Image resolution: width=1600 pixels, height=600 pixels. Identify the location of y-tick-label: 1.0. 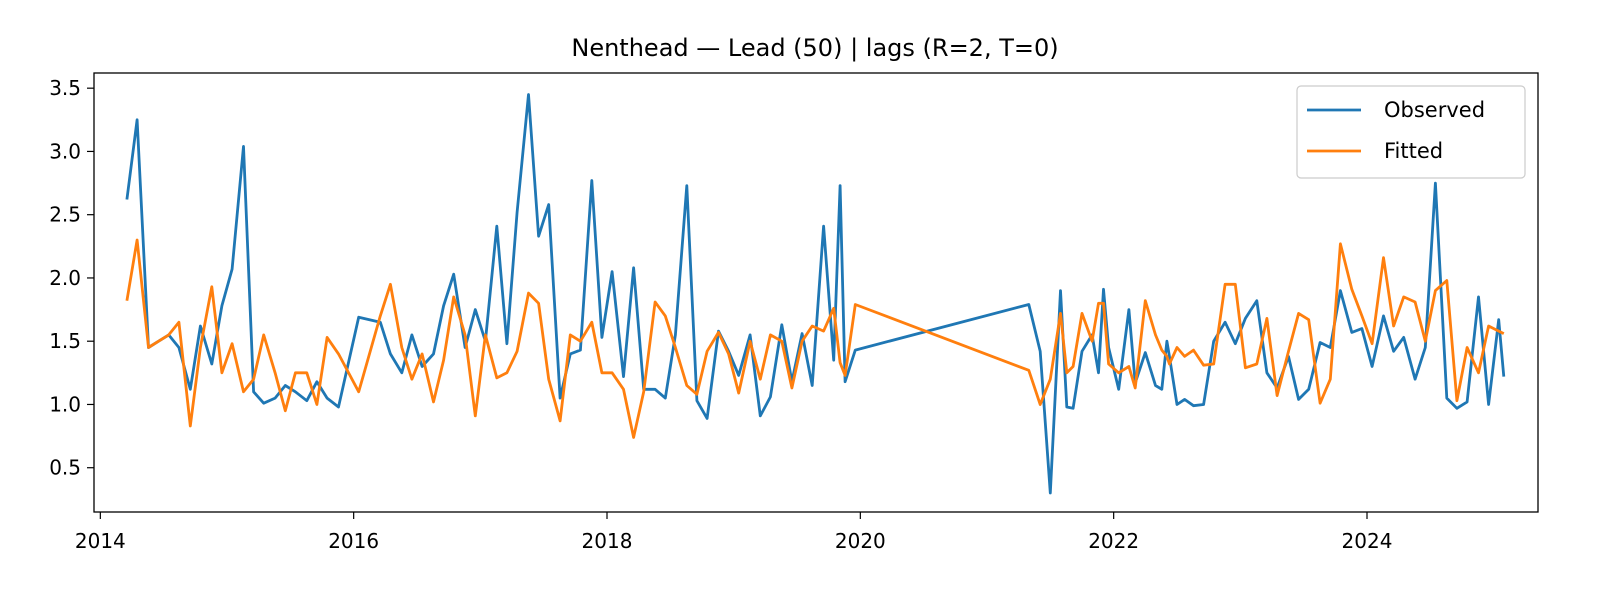
(65, 404).